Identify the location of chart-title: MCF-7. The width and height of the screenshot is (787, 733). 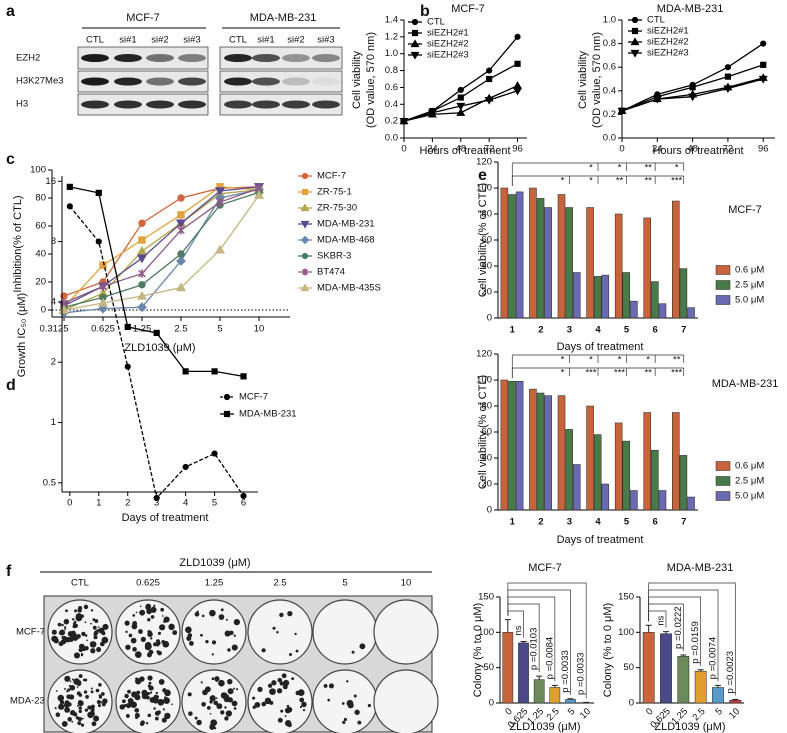
(468, 9).